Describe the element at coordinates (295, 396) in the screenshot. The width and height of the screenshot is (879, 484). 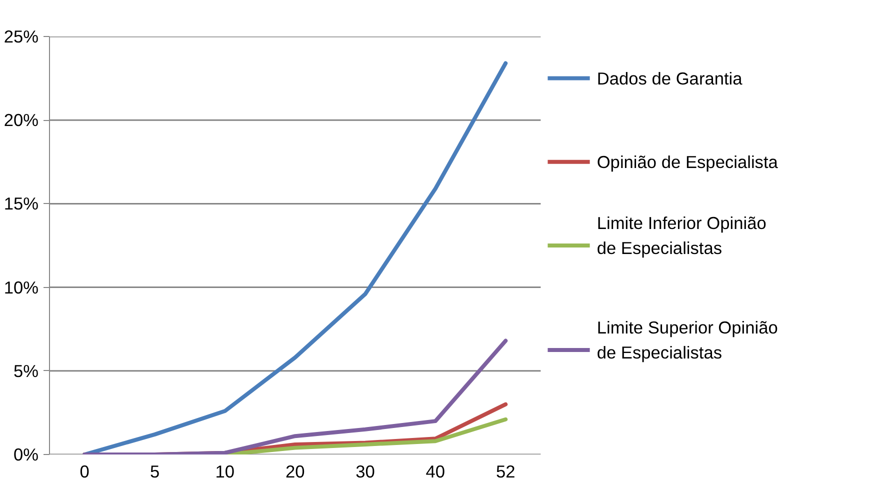
I see `line-series` at that location.